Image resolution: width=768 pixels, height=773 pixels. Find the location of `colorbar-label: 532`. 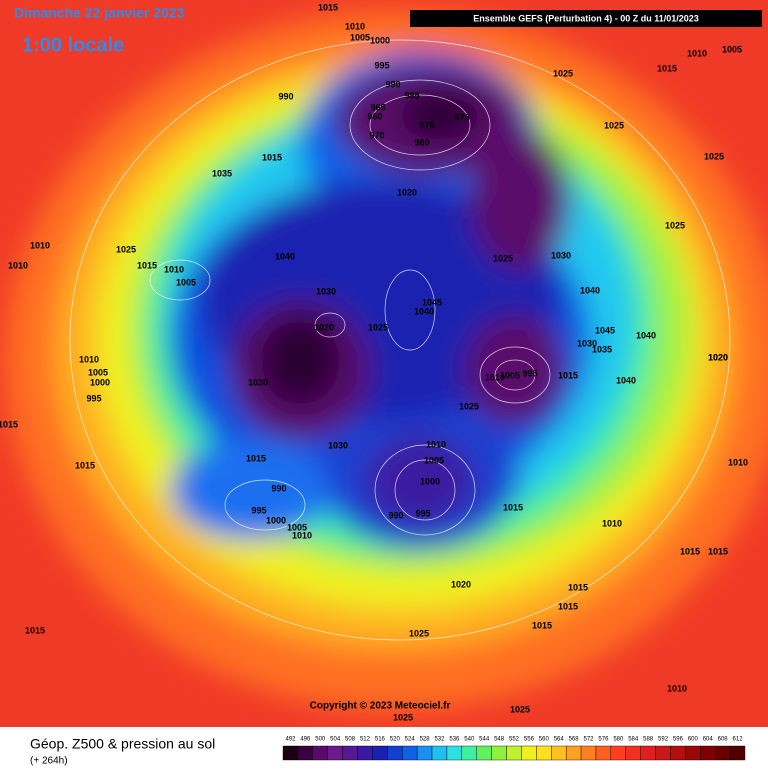

colorbar-label: 532 is located at coordinates (439, 740).